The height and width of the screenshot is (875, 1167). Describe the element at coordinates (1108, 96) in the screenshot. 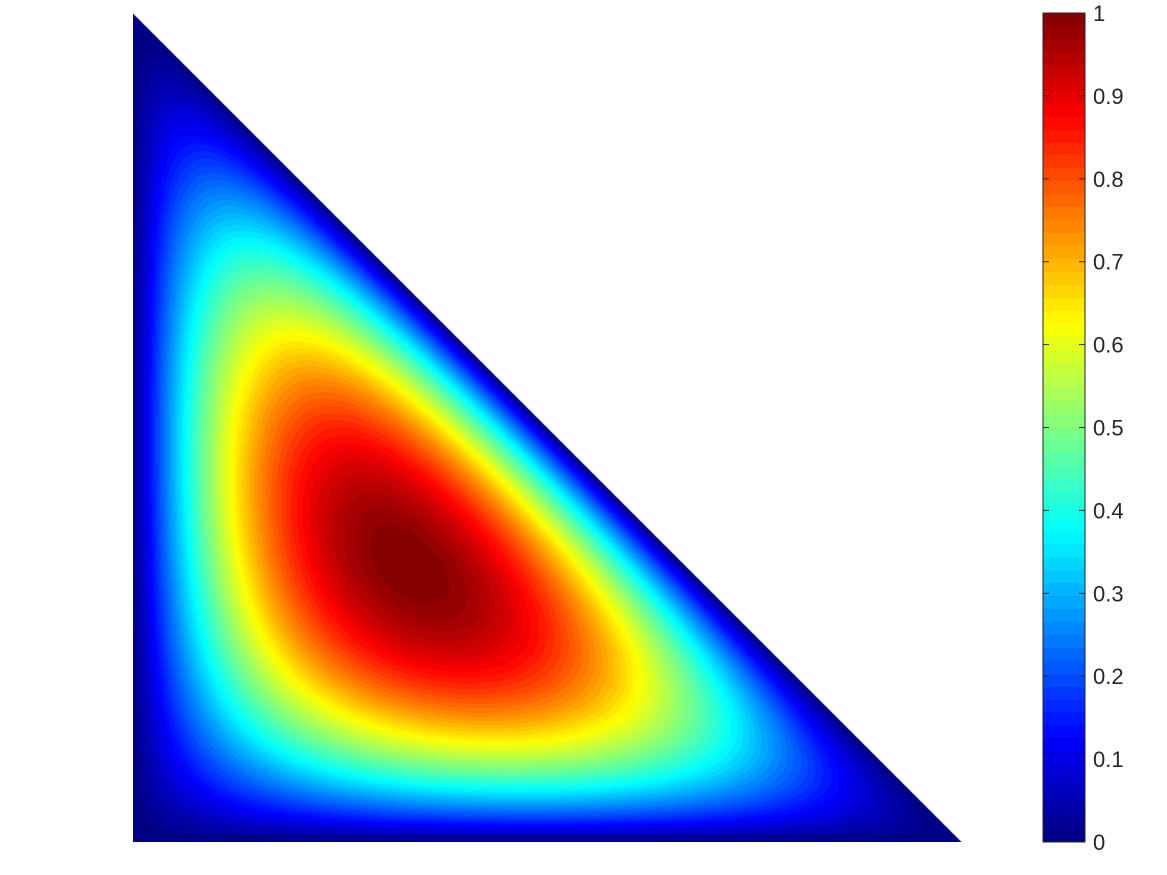

I see `colorbar-tick-label: 0.9` at that location.